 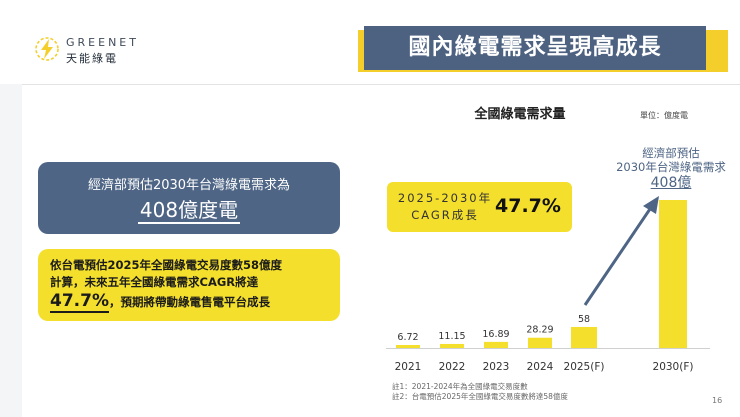 I want to click on bar-2030(F), so click(x=673, y=274).